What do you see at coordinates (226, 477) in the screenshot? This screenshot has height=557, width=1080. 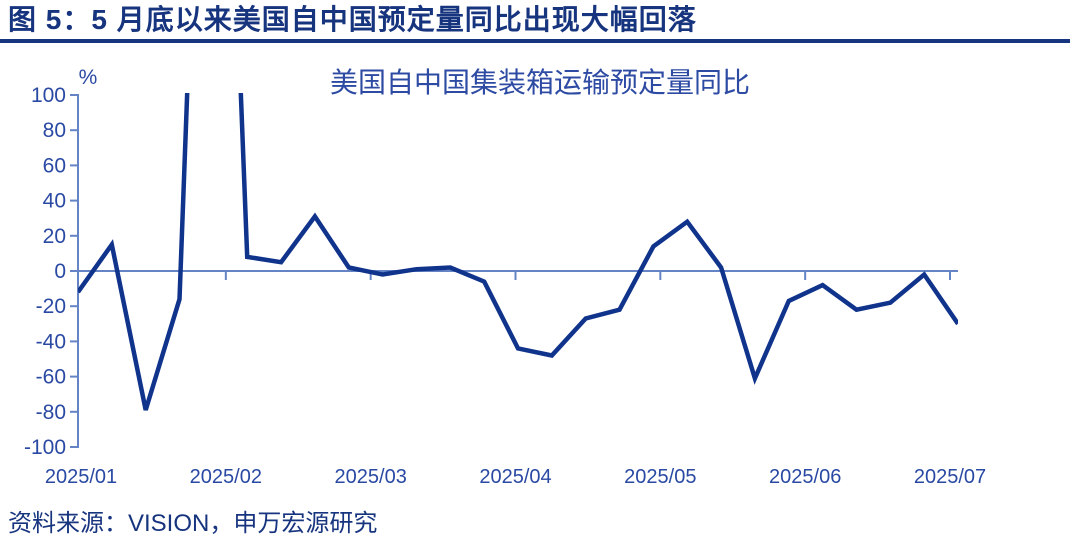 I see `x-tick-label: 2025/02` at bounding box center [226, 477].